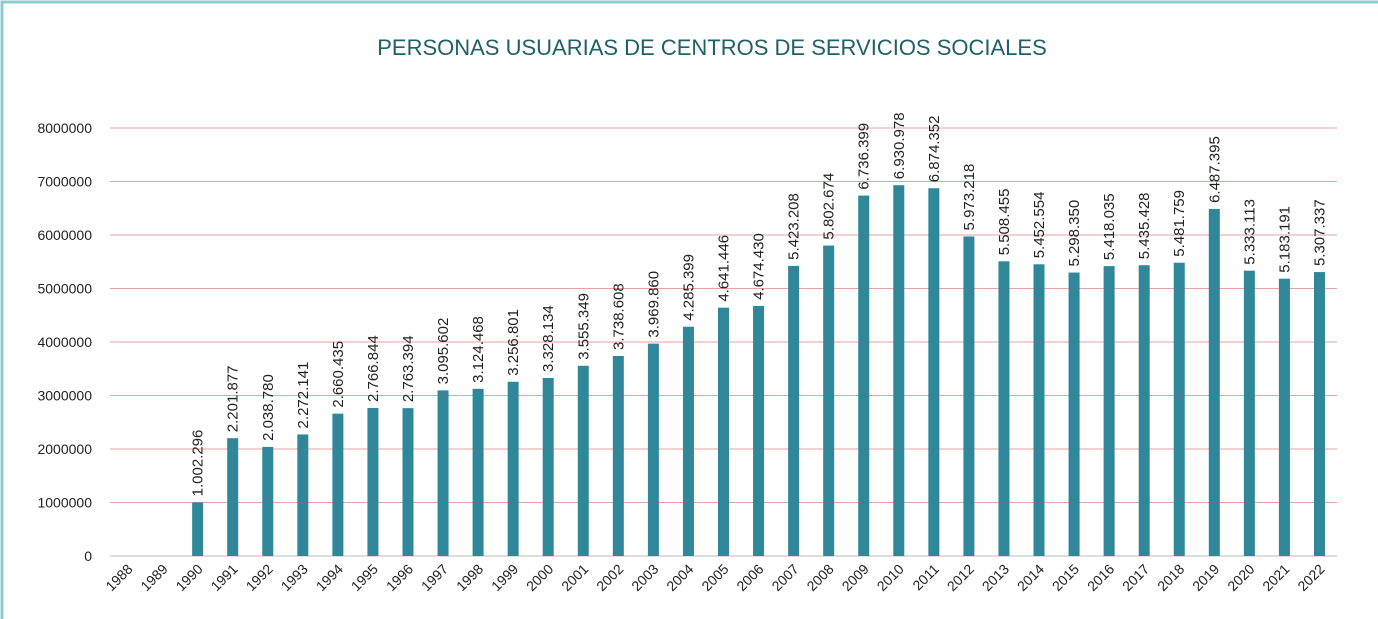 Image resolution: width=1378 pixels, height=619 pixels. What do you see at coordinates (1179, 223) in the screenshot?
I see `value-label: 5.481.759` at bounding box center [1179, 223].